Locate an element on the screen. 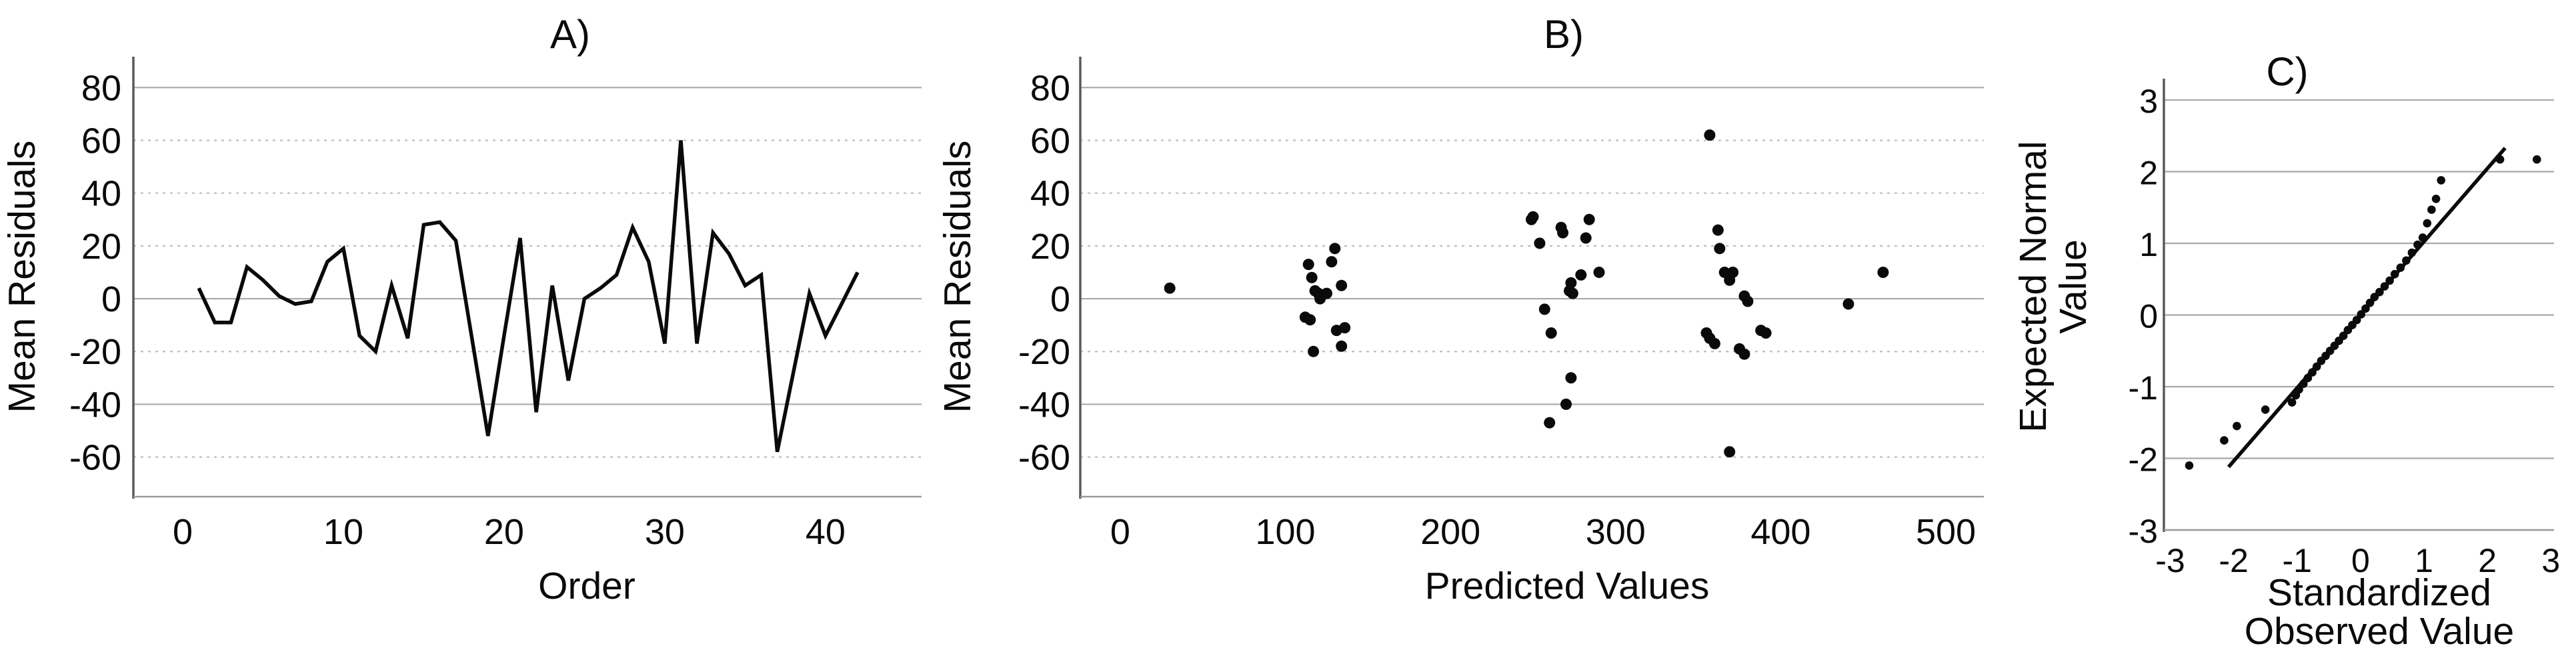 Image resolution: width=2576 pixels, height=662 pixels. y-tick-label-2: 2 is located at coordinates (2148, 173).